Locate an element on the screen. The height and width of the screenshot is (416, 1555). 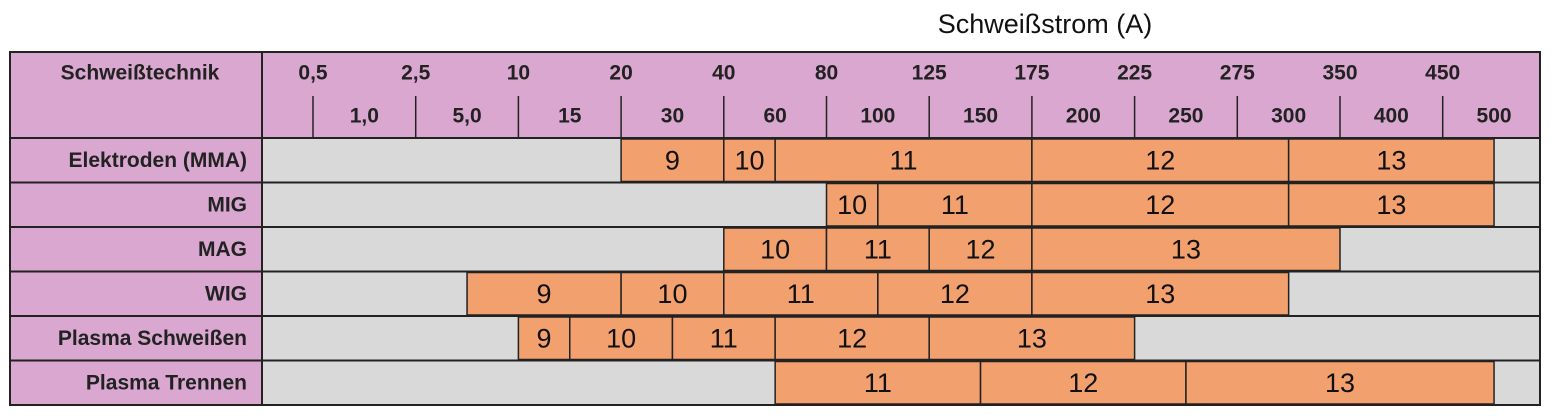
row-label: Elektroden (MMA) is located at coordinates (158, 160).